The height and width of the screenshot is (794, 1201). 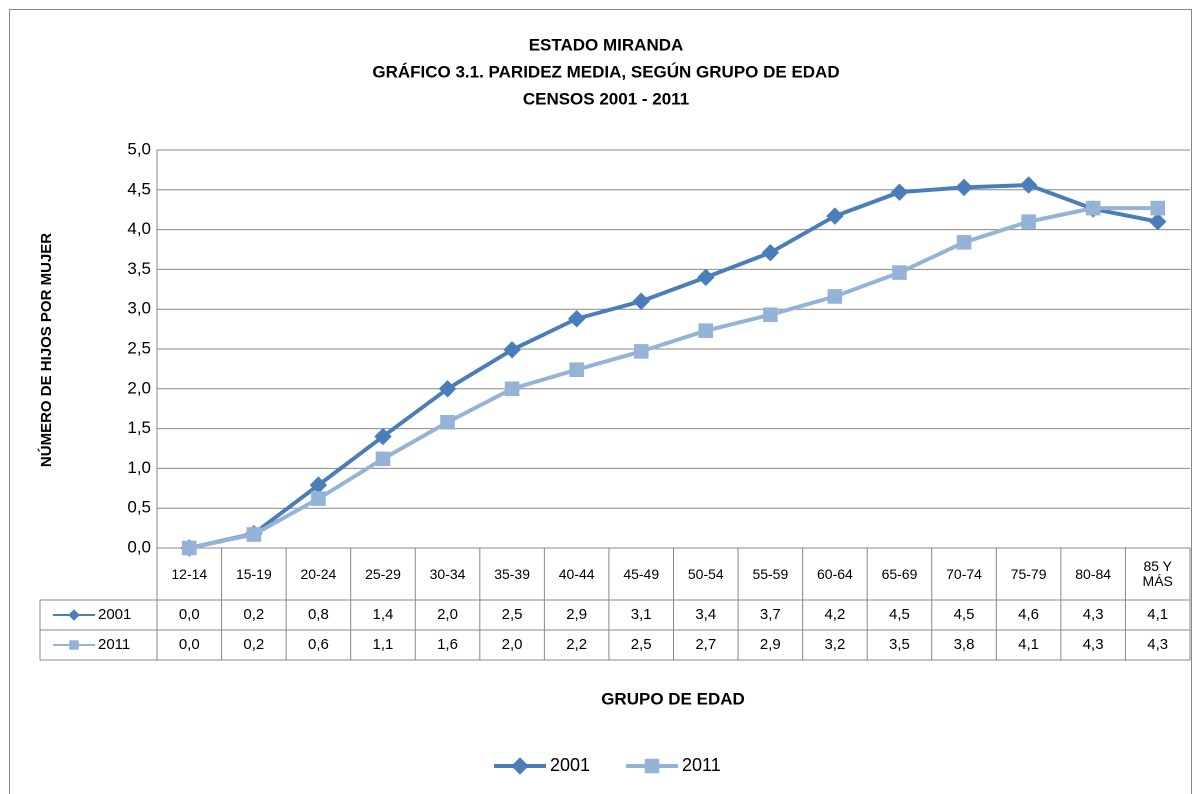 I want to click on data-label: 0,0, so click(x=189, y=644).